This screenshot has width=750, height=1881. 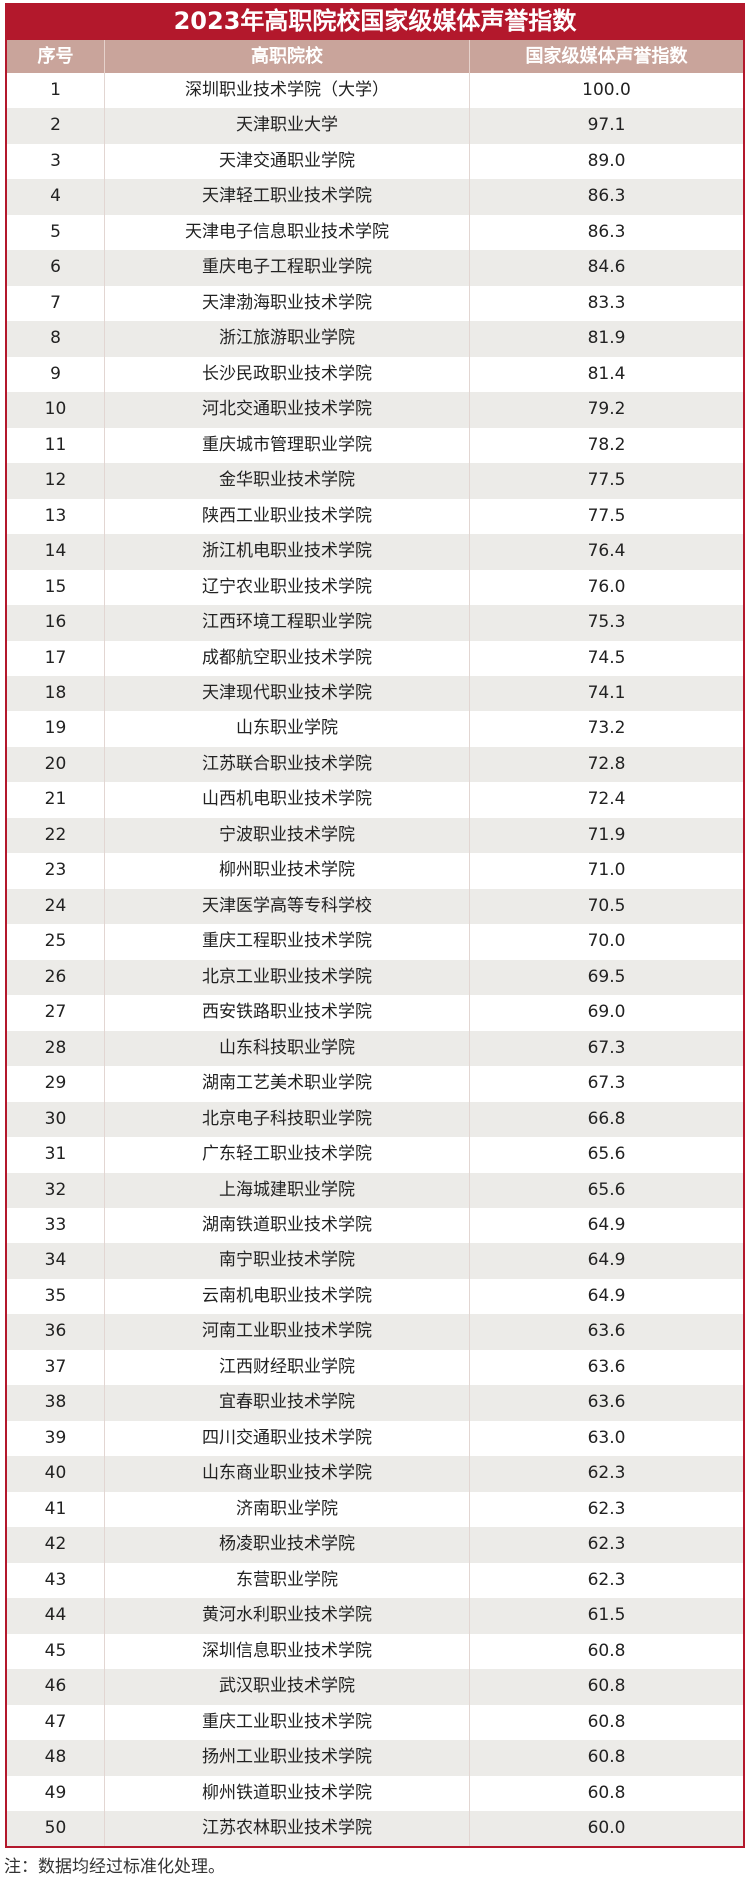 I want to click on rank-cell: 20, so click(x=56, y=764).